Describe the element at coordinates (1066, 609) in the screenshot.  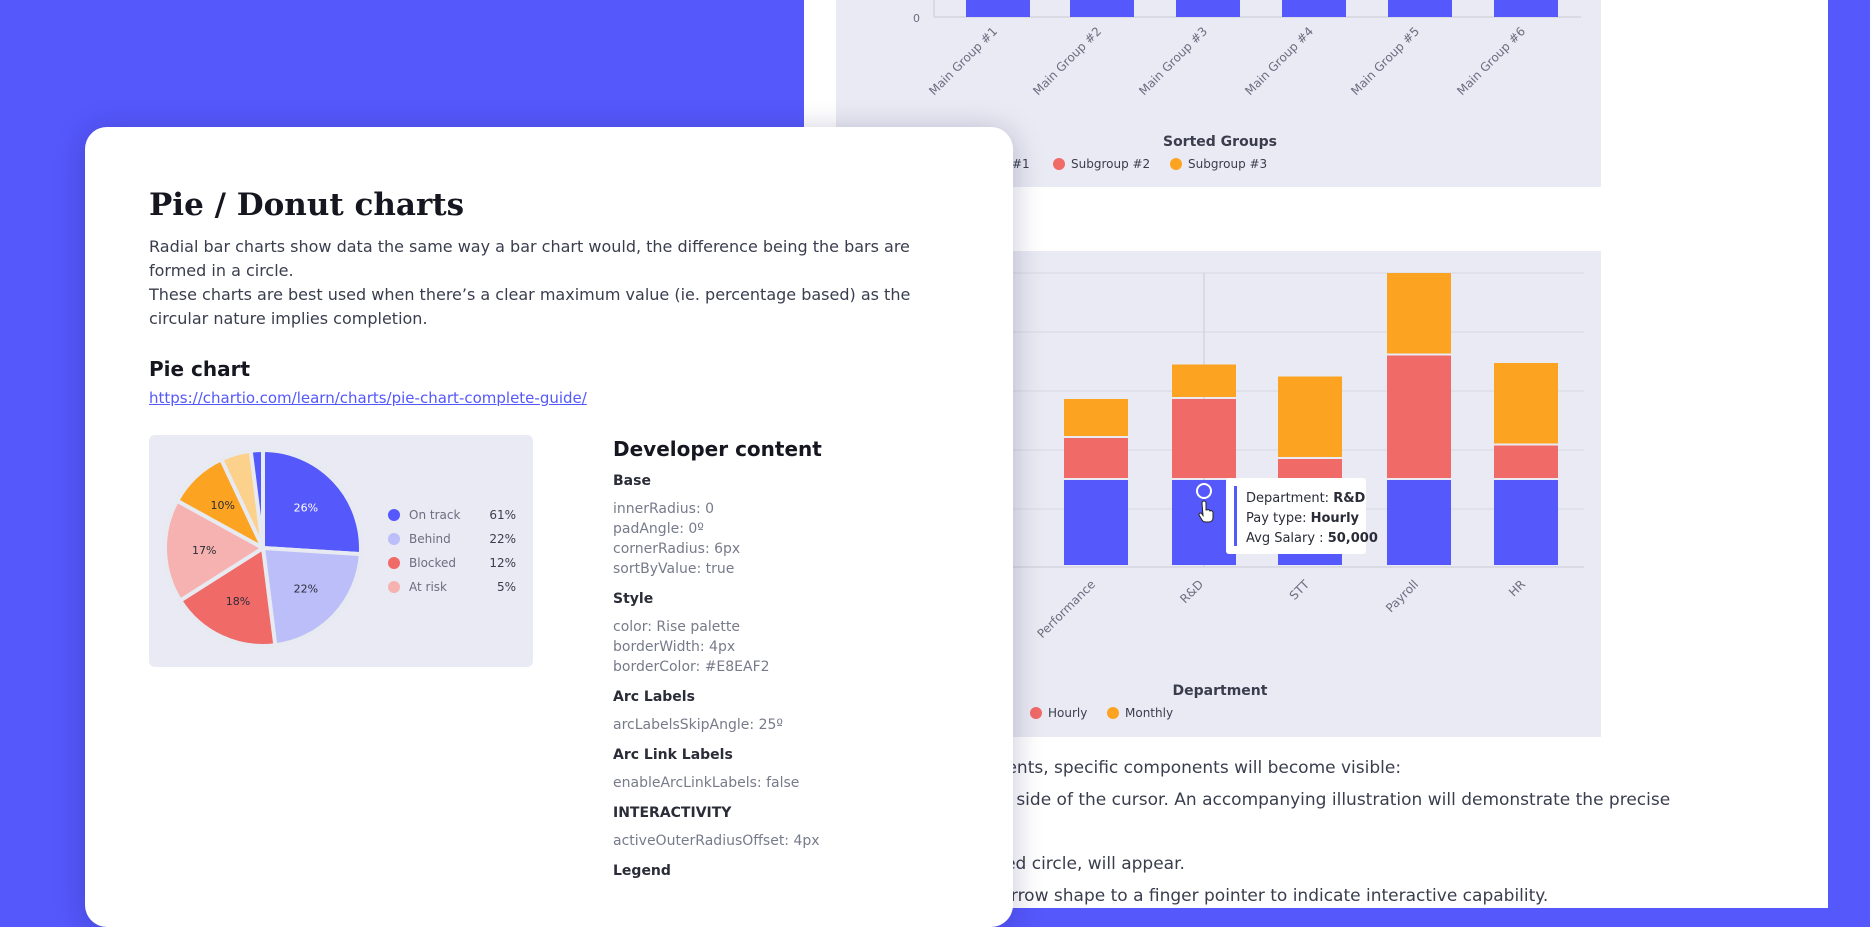
I see `x-tick-label: Performance` at that location.